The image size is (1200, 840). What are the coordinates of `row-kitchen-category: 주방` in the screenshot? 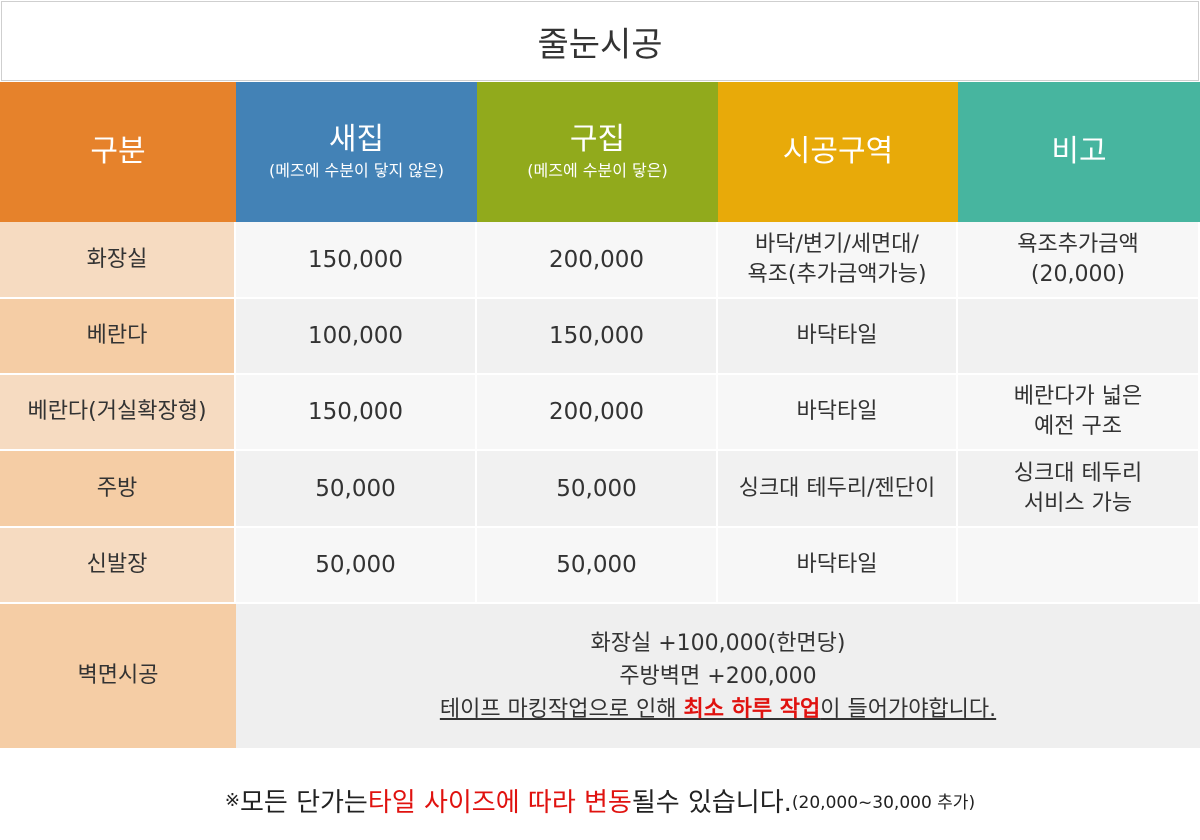 It's located at (118, 489).